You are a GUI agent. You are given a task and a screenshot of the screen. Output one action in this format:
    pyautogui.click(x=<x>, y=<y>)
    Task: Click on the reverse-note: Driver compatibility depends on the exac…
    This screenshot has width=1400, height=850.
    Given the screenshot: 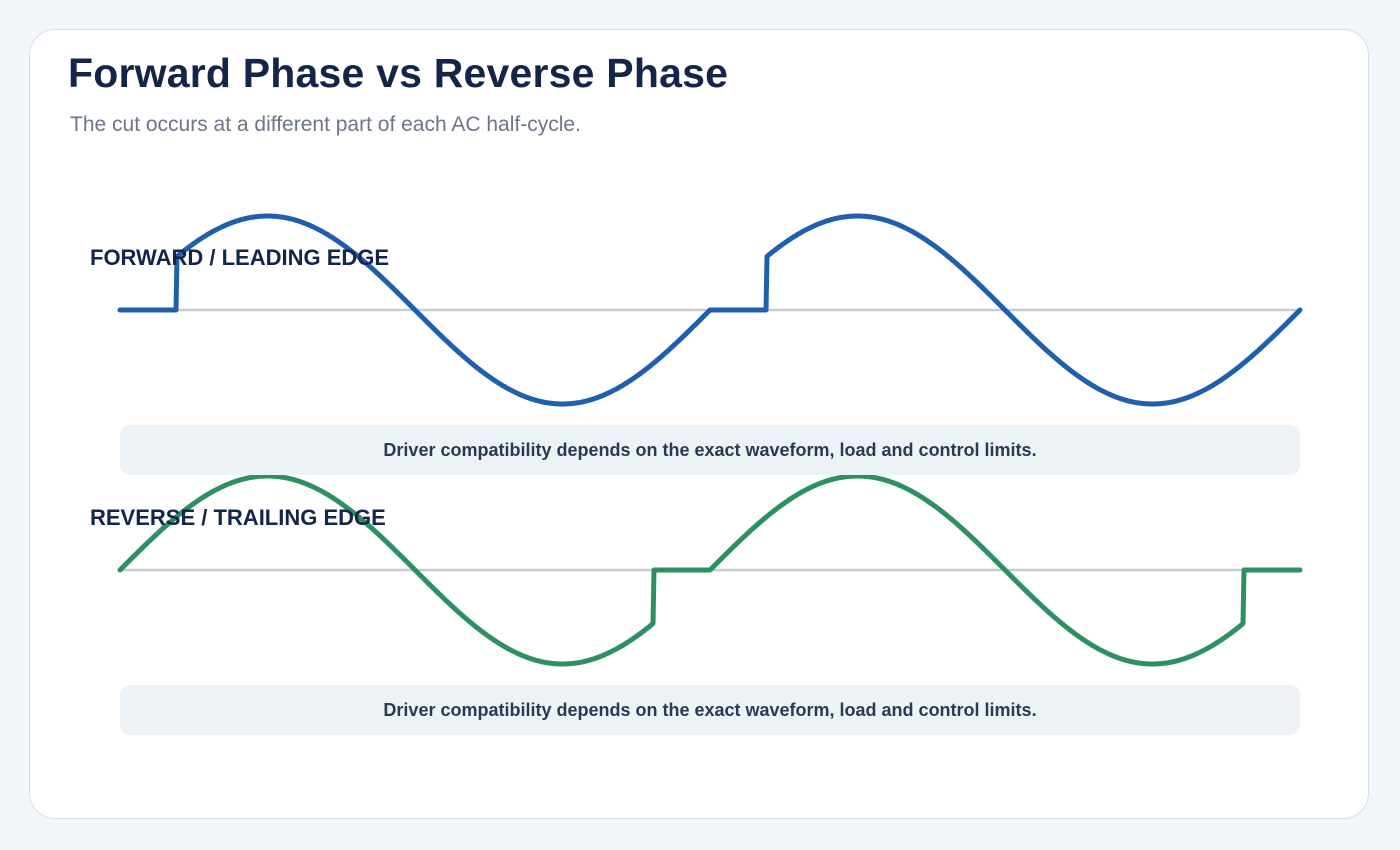 What is the action you would take?
    pyautogui.click(x=710, y=710)
    